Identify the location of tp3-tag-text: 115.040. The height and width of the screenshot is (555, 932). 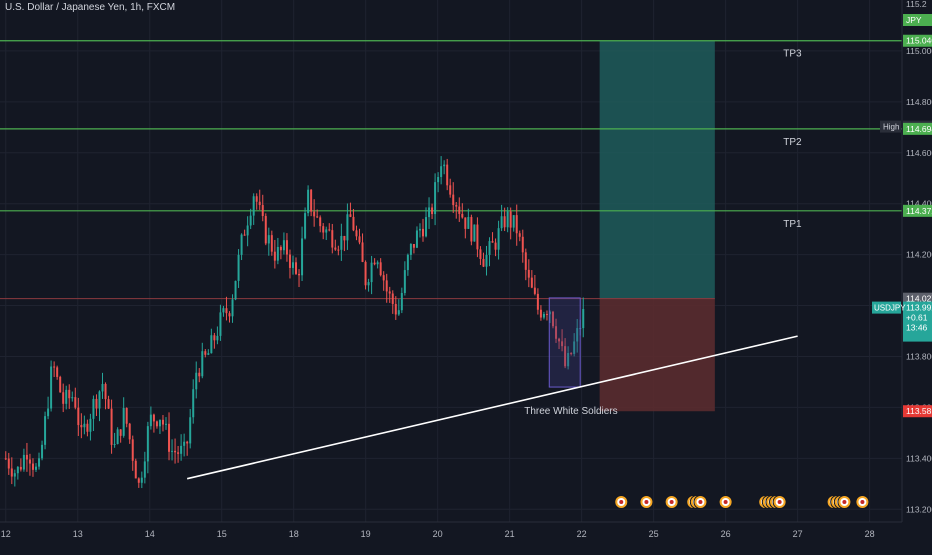
(919, 41).